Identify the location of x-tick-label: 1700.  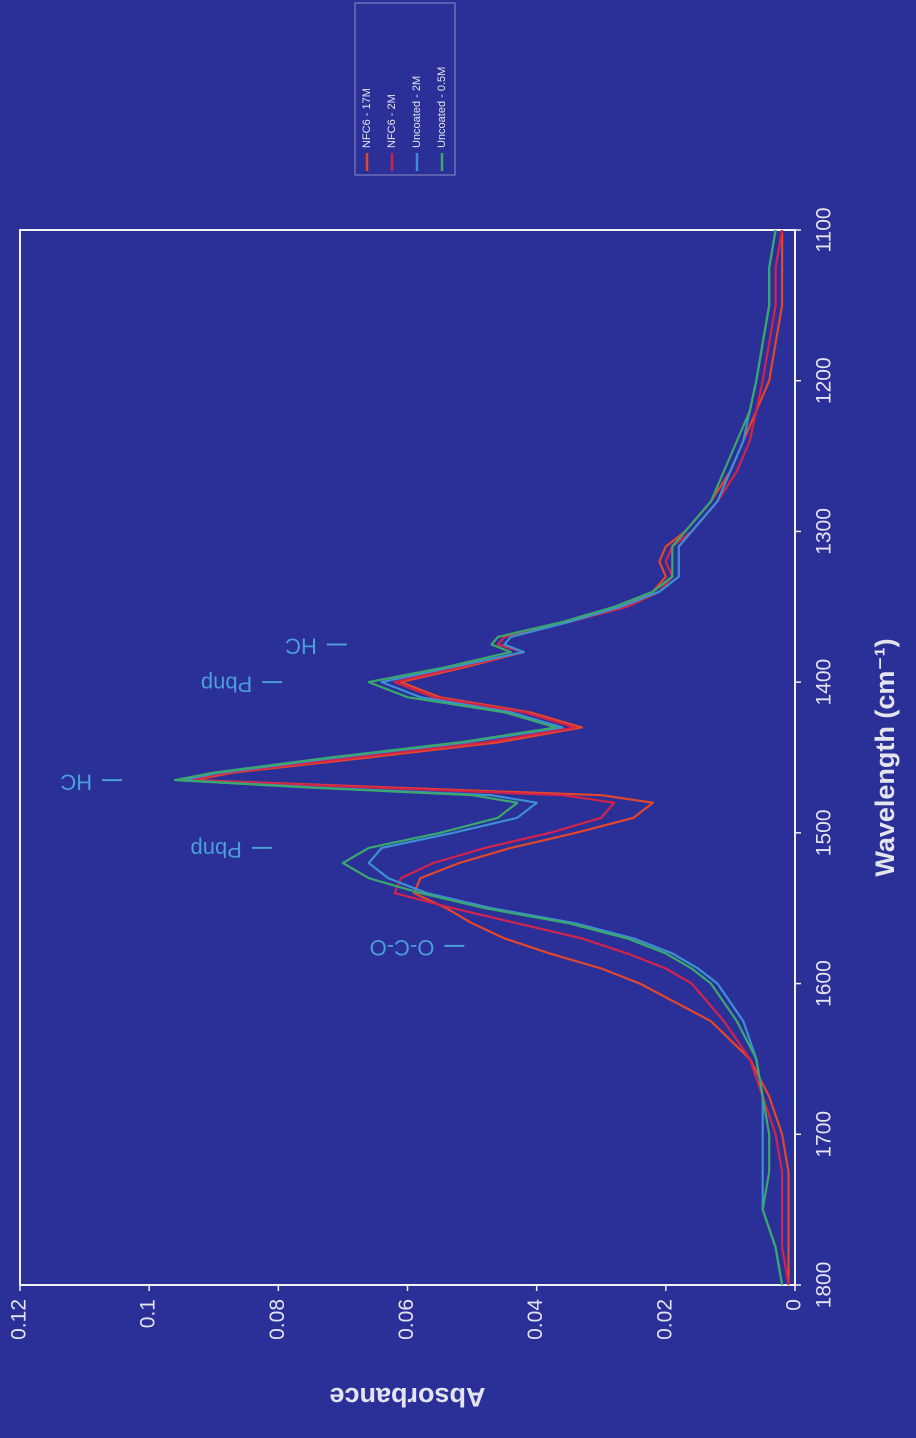
(824, 1134).